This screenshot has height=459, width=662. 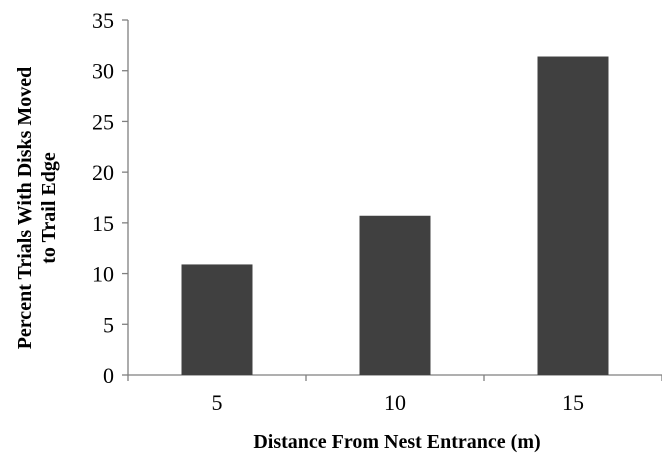 What do you see at coordinates (103, 71) in the screenshot?
I see `y-tick-label: 30` at bounding box center [103, 71].